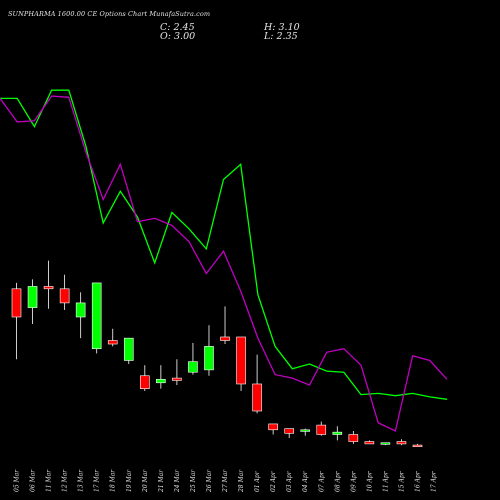 This screenshot has height=500, width=500. I want to click on open-stat: O: 3.00, so click(177, 36).